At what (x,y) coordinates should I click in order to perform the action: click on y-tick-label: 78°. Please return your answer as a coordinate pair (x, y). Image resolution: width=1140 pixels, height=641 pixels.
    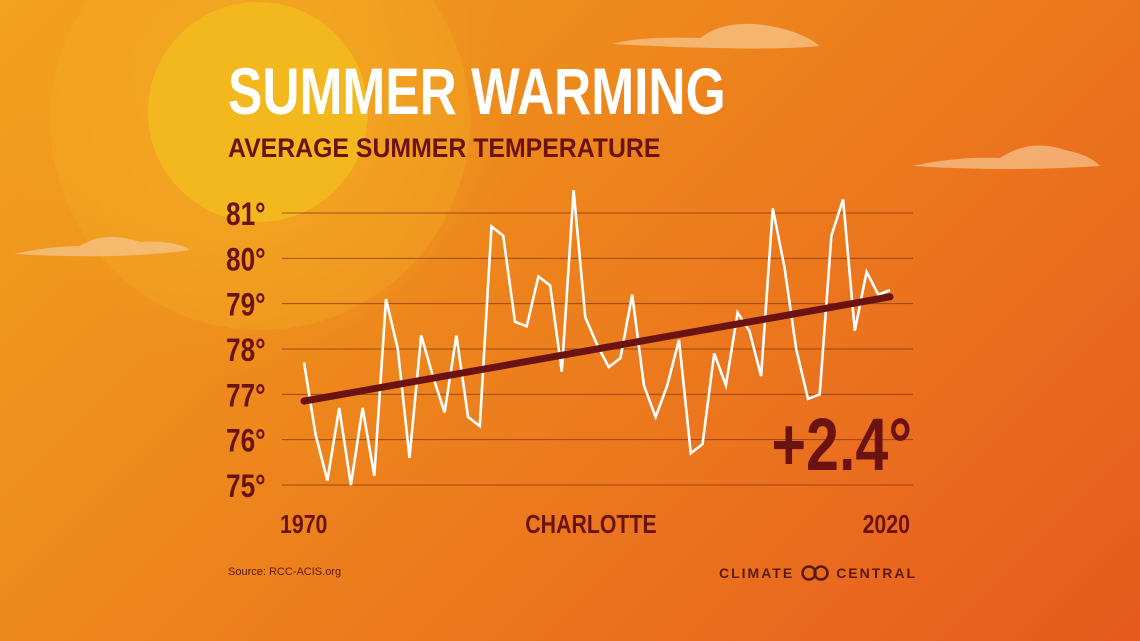
    Looking at the image, I should click on (246, 351).